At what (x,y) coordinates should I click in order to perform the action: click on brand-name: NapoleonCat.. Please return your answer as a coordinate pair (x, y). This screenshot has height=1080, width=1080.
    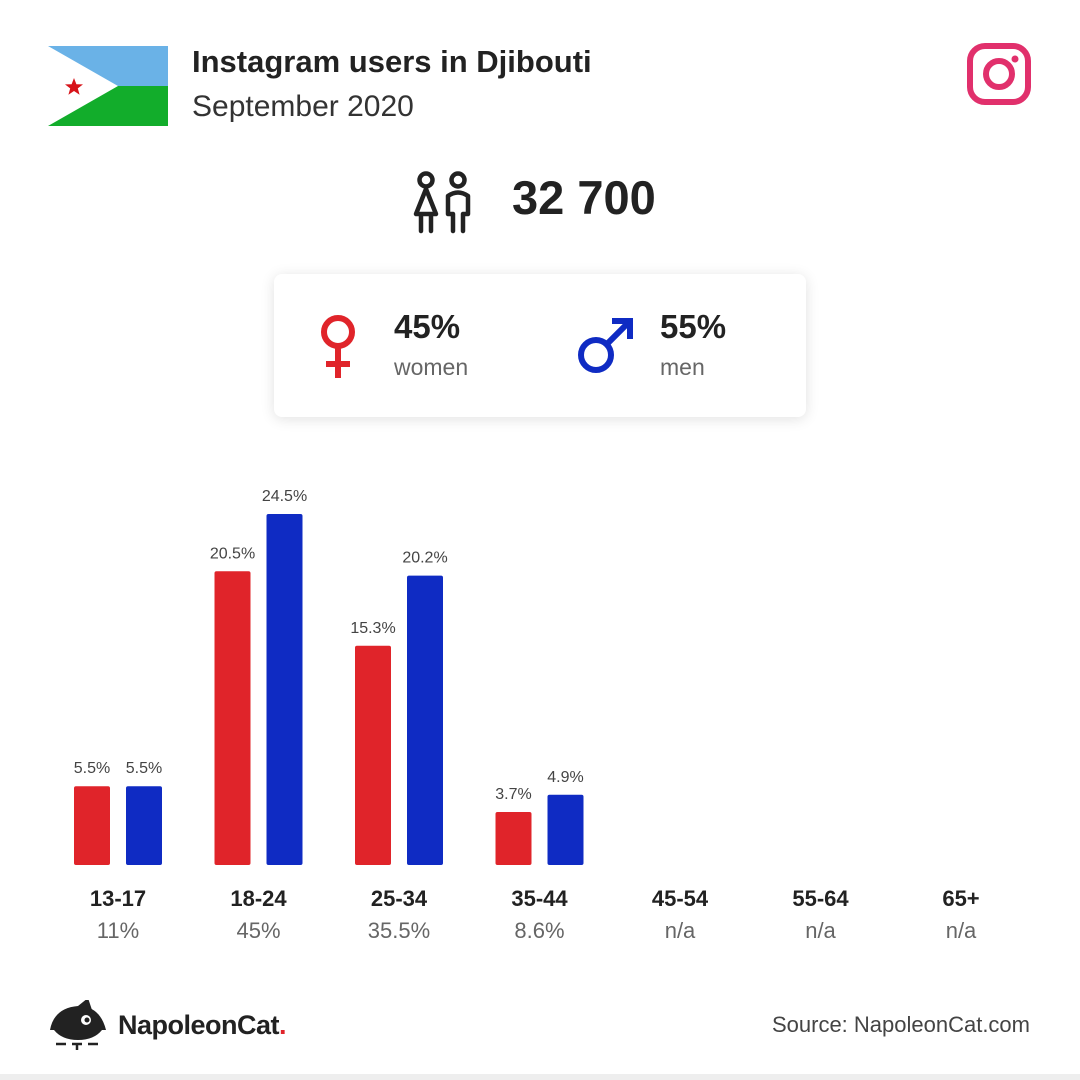
    Looking at the image, I should click on (202, 1025).